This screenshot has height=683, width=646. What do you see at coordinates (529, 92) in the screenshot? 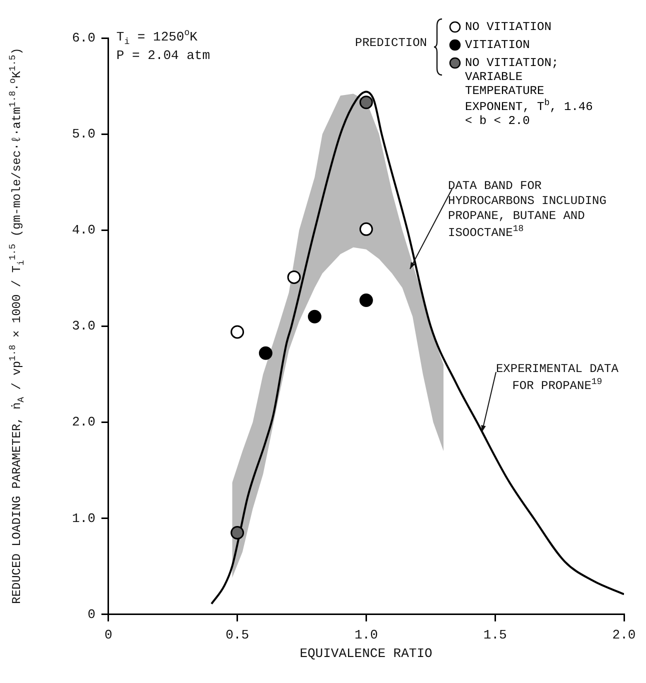
I see `text: NO VITIATION; VARIABLE TEMPERATURE EXPONENT, T$^{b}$, 1.46 < b < 2.0` at bounding box center [529, 92].